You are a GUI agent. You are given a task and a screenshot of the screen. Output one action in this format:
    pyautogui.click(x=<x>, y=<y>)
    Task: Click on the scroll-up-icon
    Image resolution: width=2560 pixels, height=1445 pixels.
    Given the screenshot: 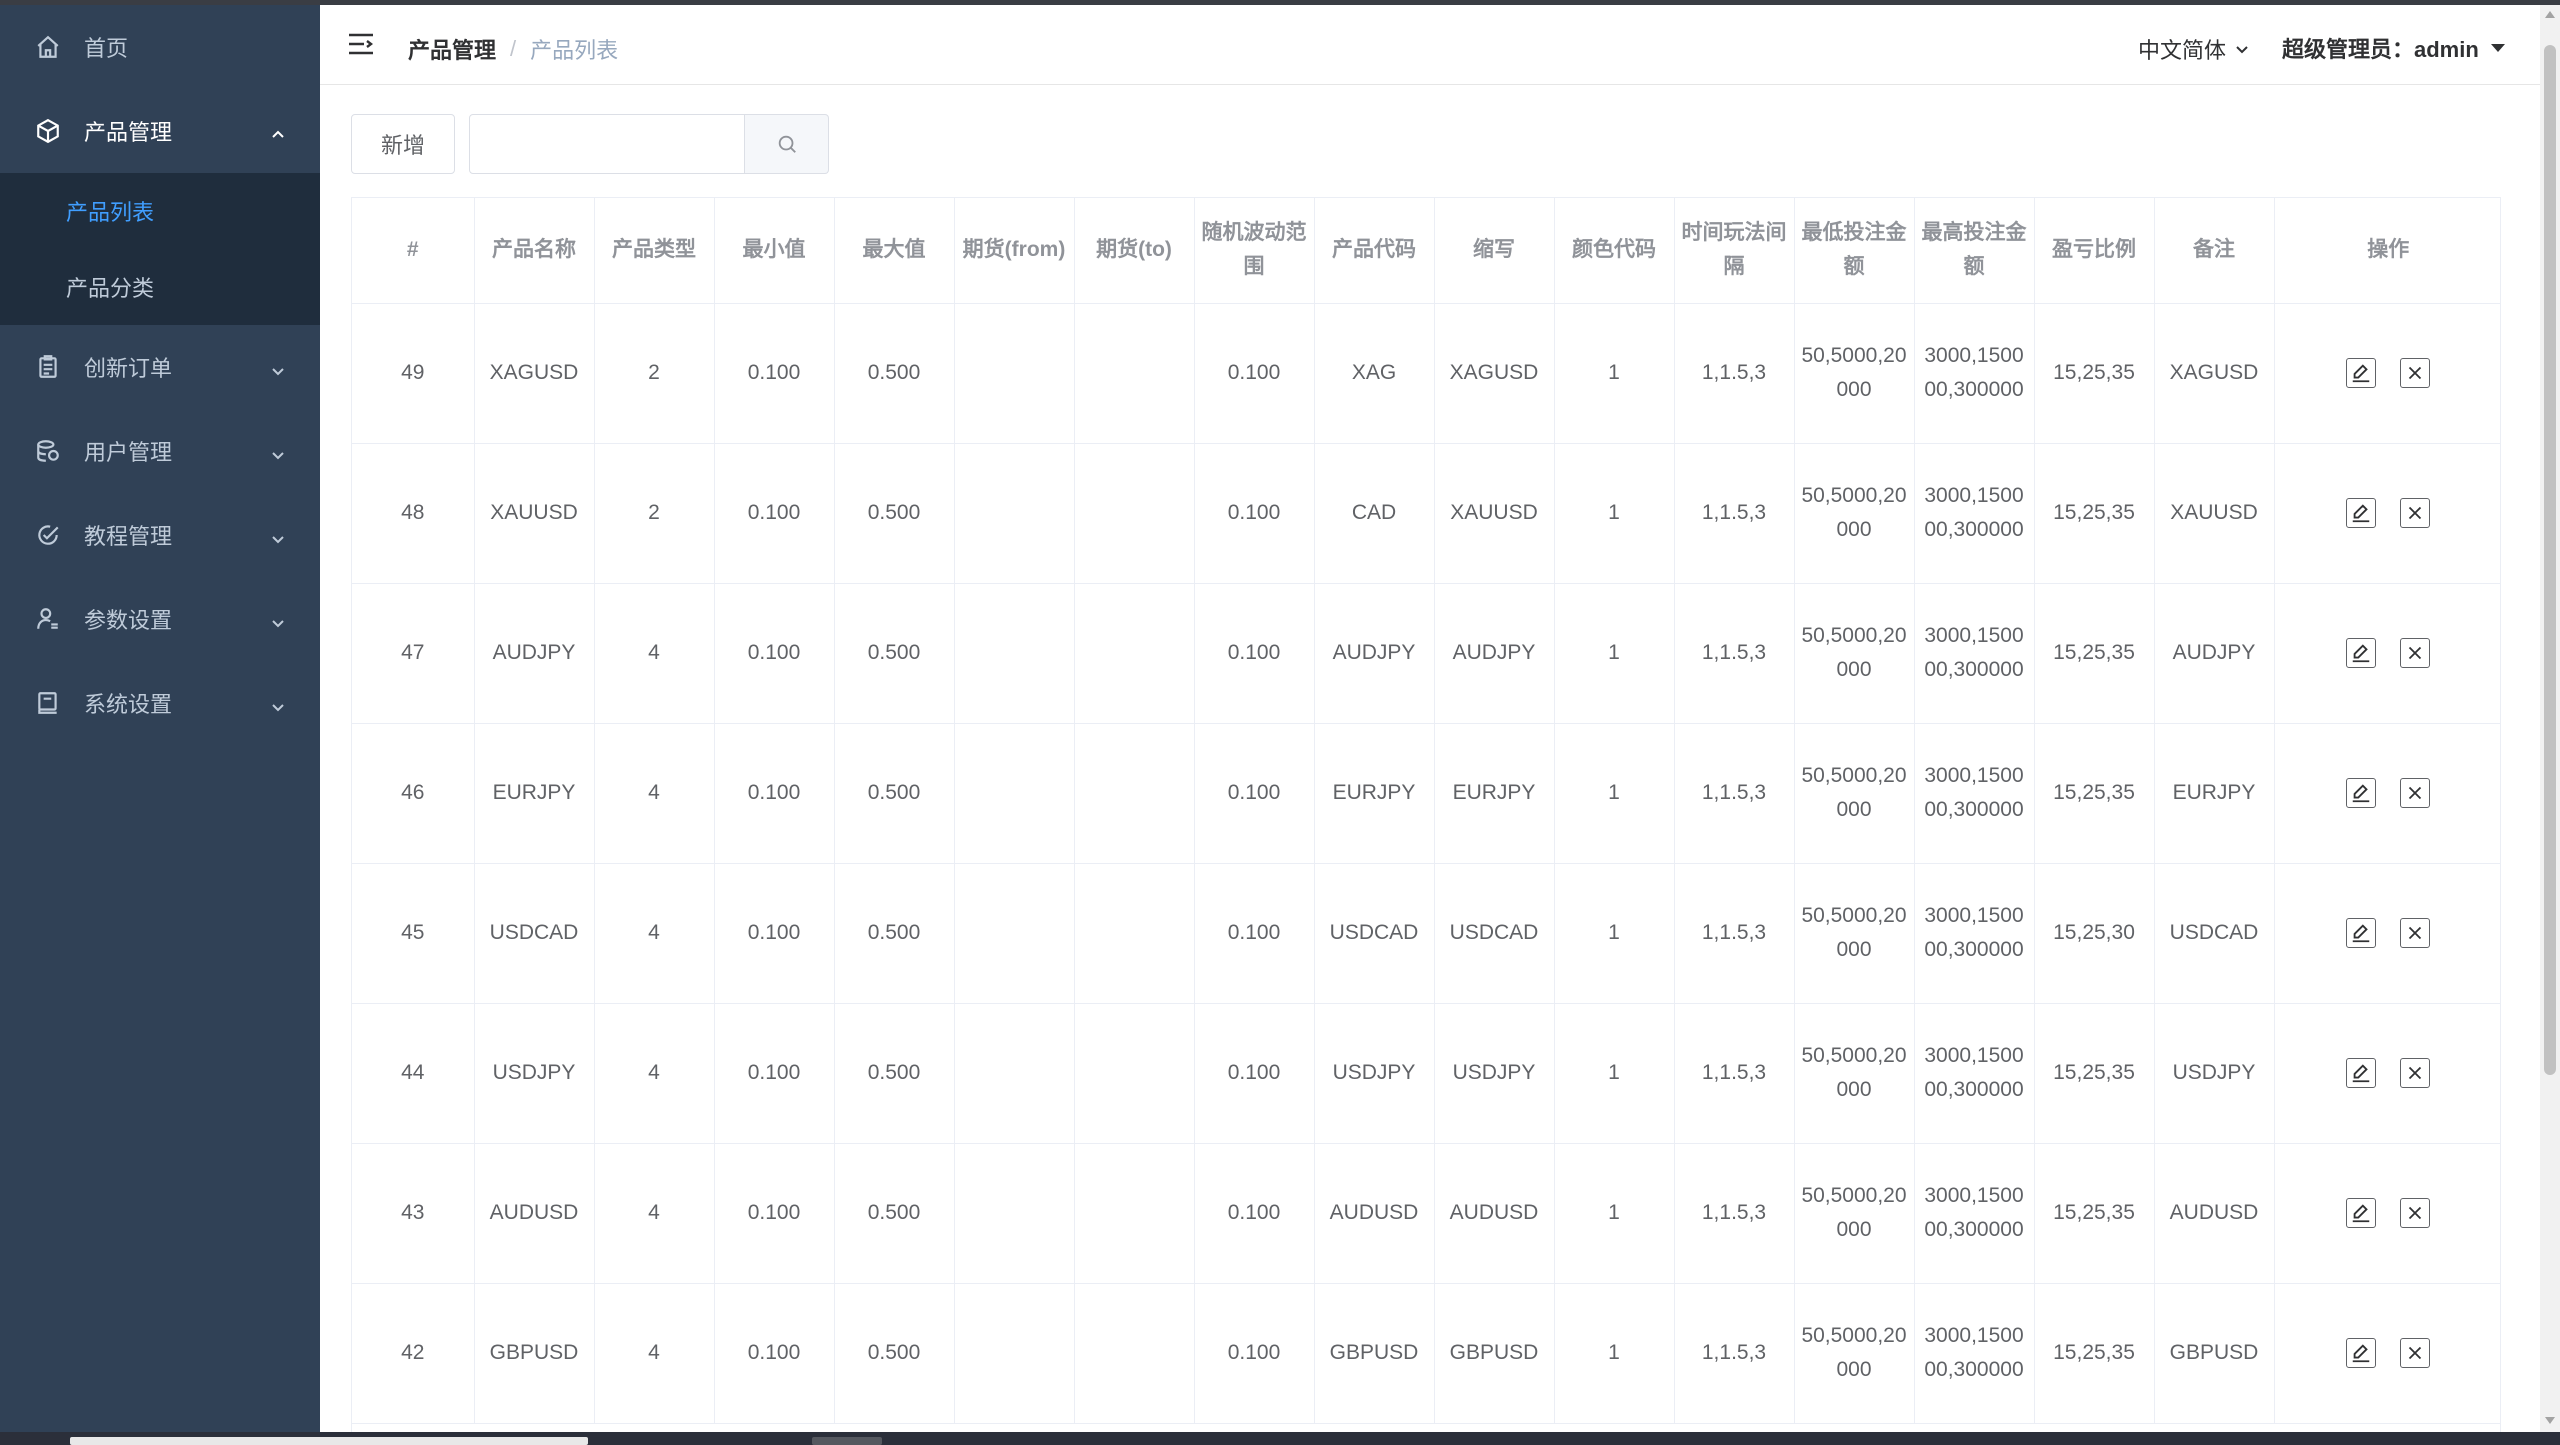 What is the action you would take?
    pyautogui.click(x=2550, y=14)
    